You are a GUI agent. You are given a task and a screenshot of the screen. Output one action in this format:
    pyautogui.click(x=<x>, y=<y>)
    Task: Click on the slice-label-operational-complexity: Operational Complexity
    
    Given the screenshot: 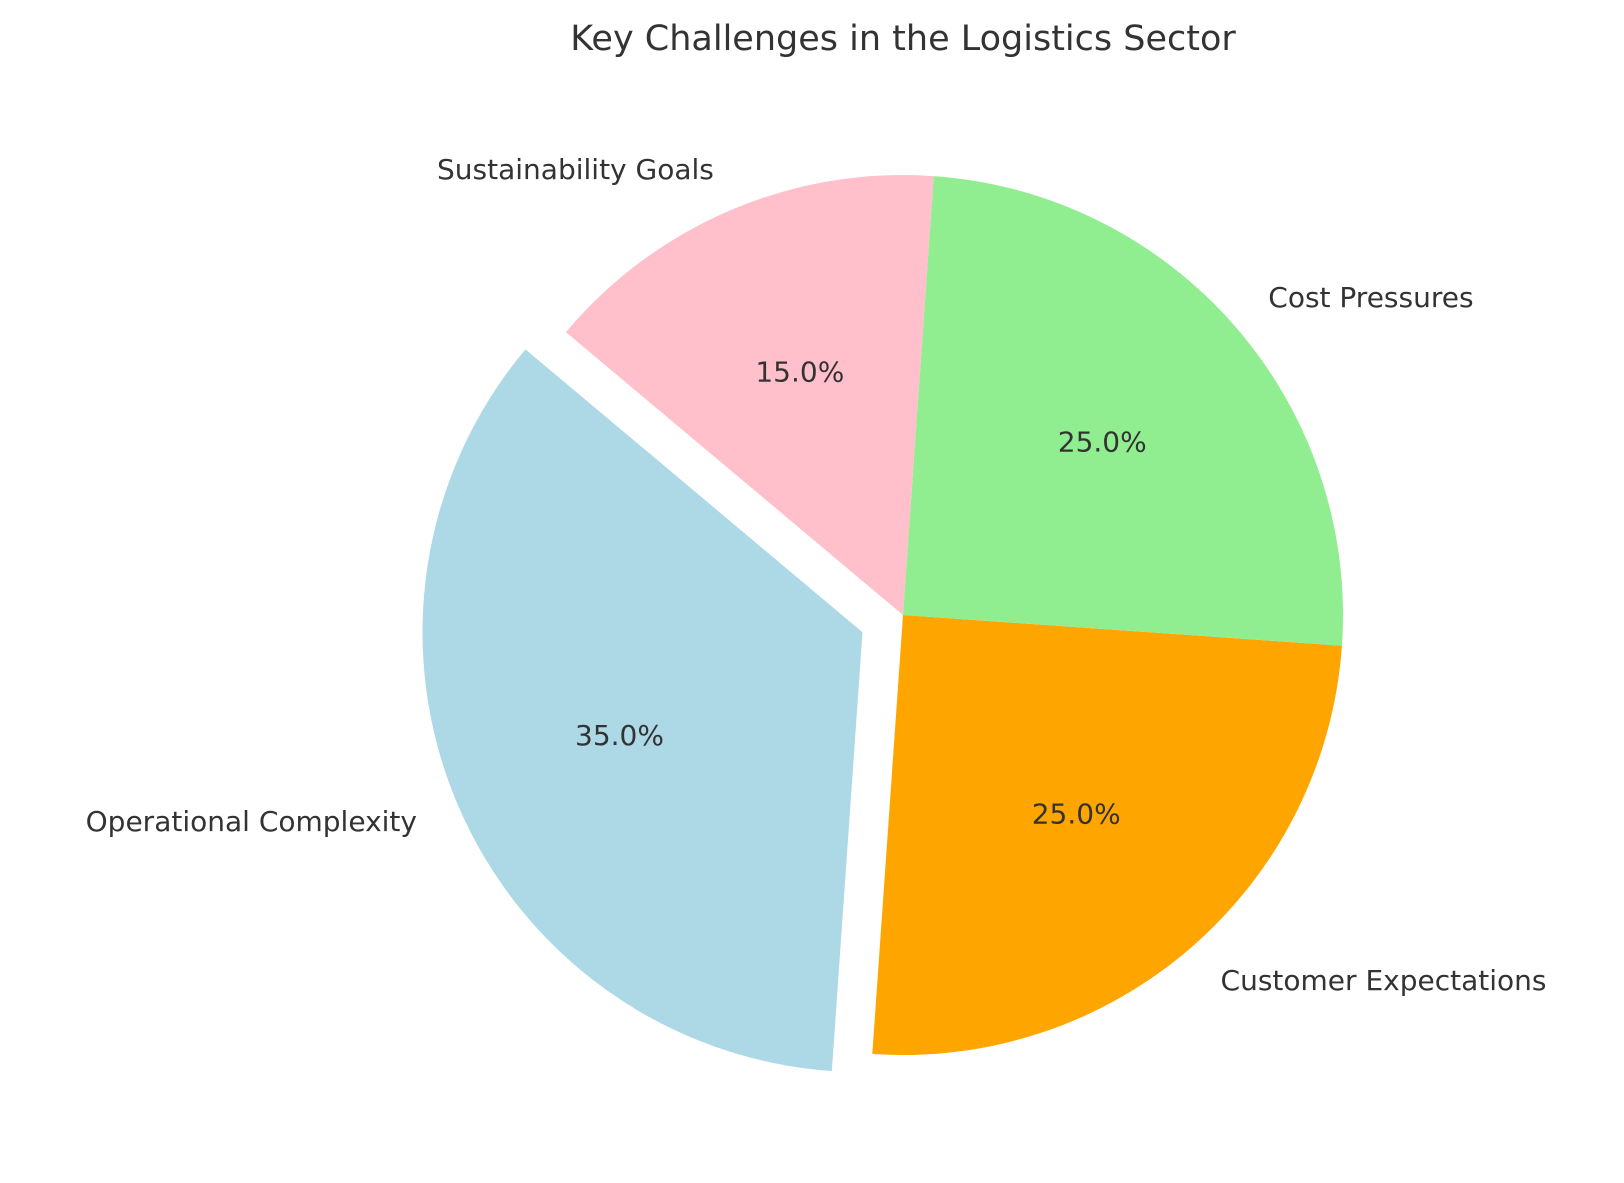 What is the action you would take?
    pyautogui.click(x=251, y=821)
    